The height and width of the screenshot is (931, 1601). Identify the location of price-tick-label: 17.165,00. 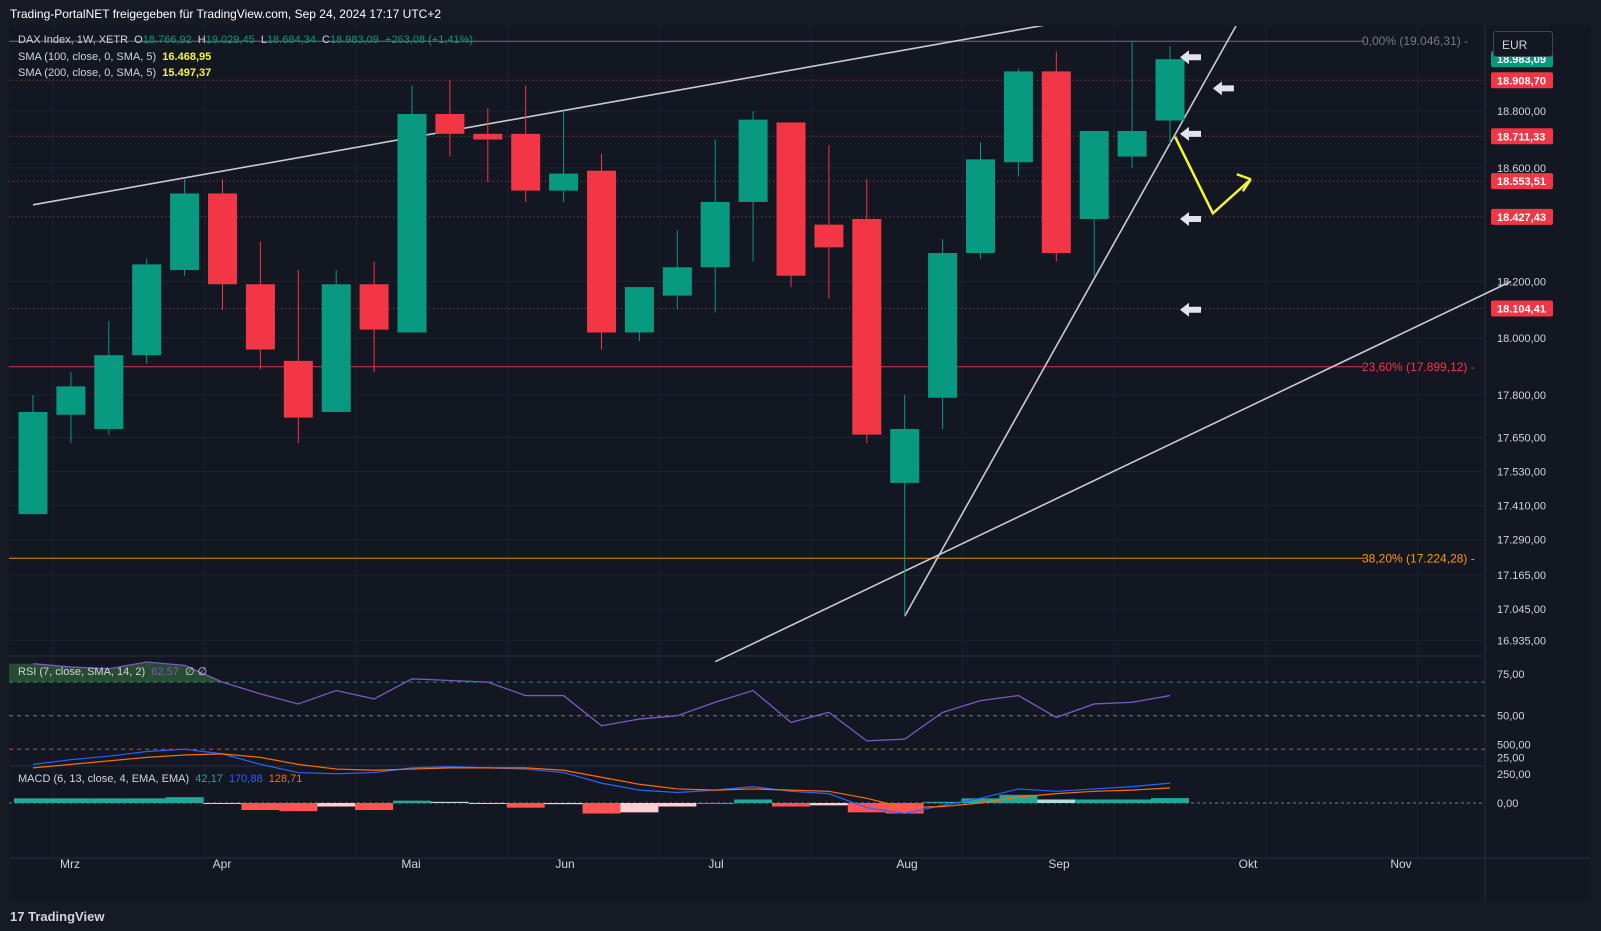
(1521, 576).